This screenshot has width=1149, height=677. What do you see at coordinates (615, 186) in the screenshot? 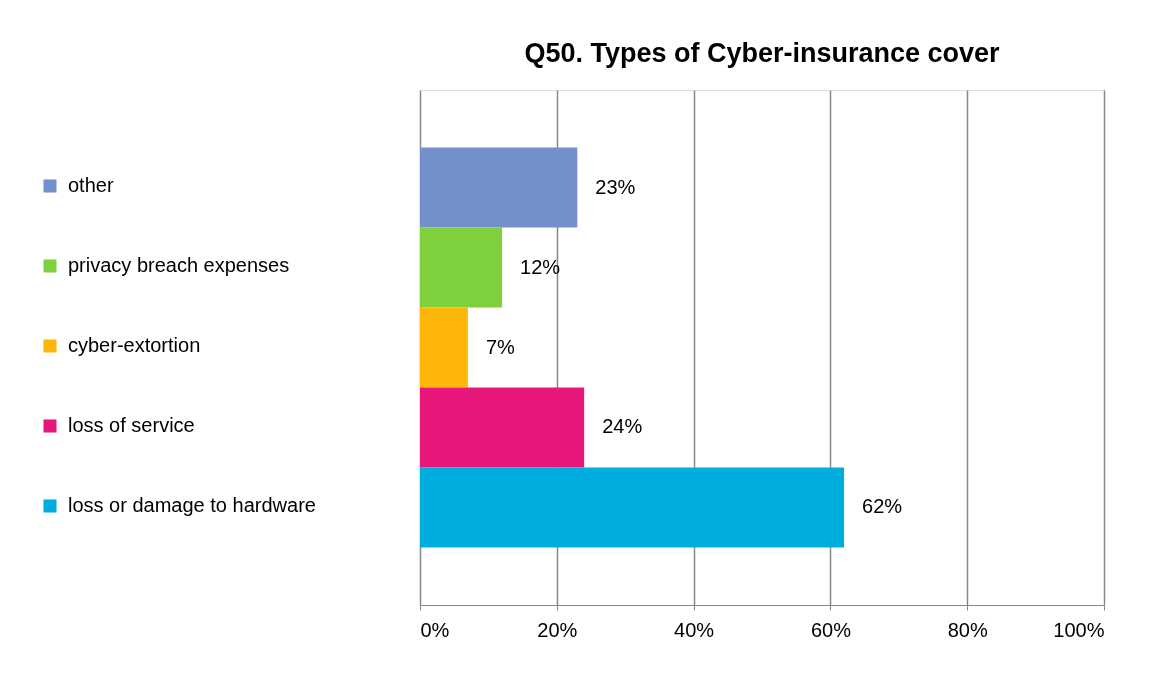
I see `data-label: 23%` at bounding box center [615, 186].